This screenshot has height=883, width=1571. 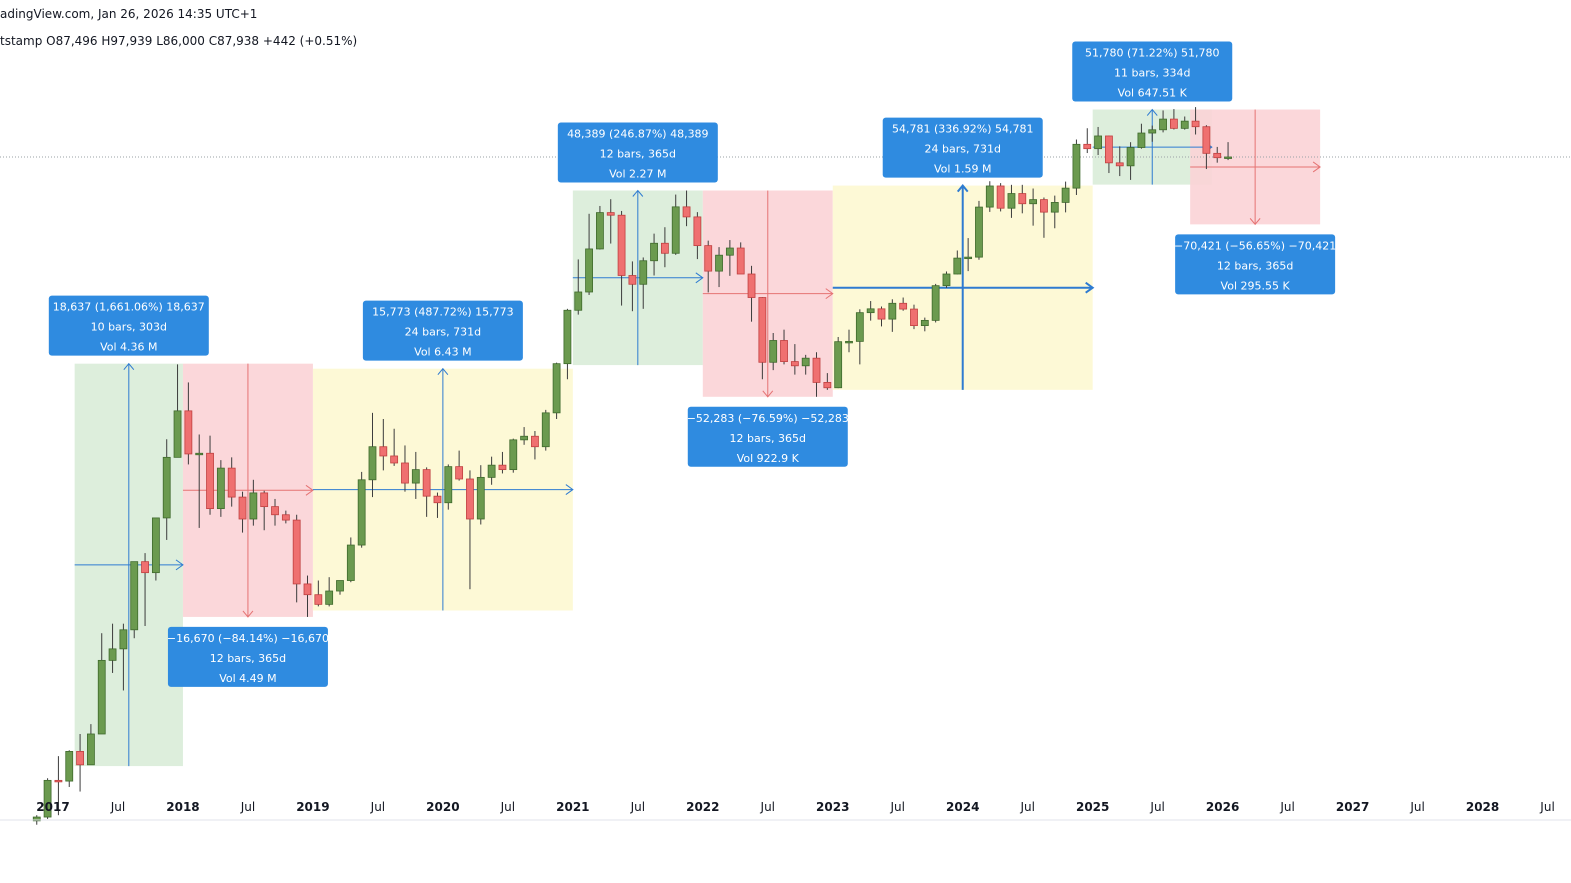 What do you see at coordinates (637, 174) in the screenshot?
I see `measure-label-line-3: Vol 2.27 M` at bounding box center [637, 174].